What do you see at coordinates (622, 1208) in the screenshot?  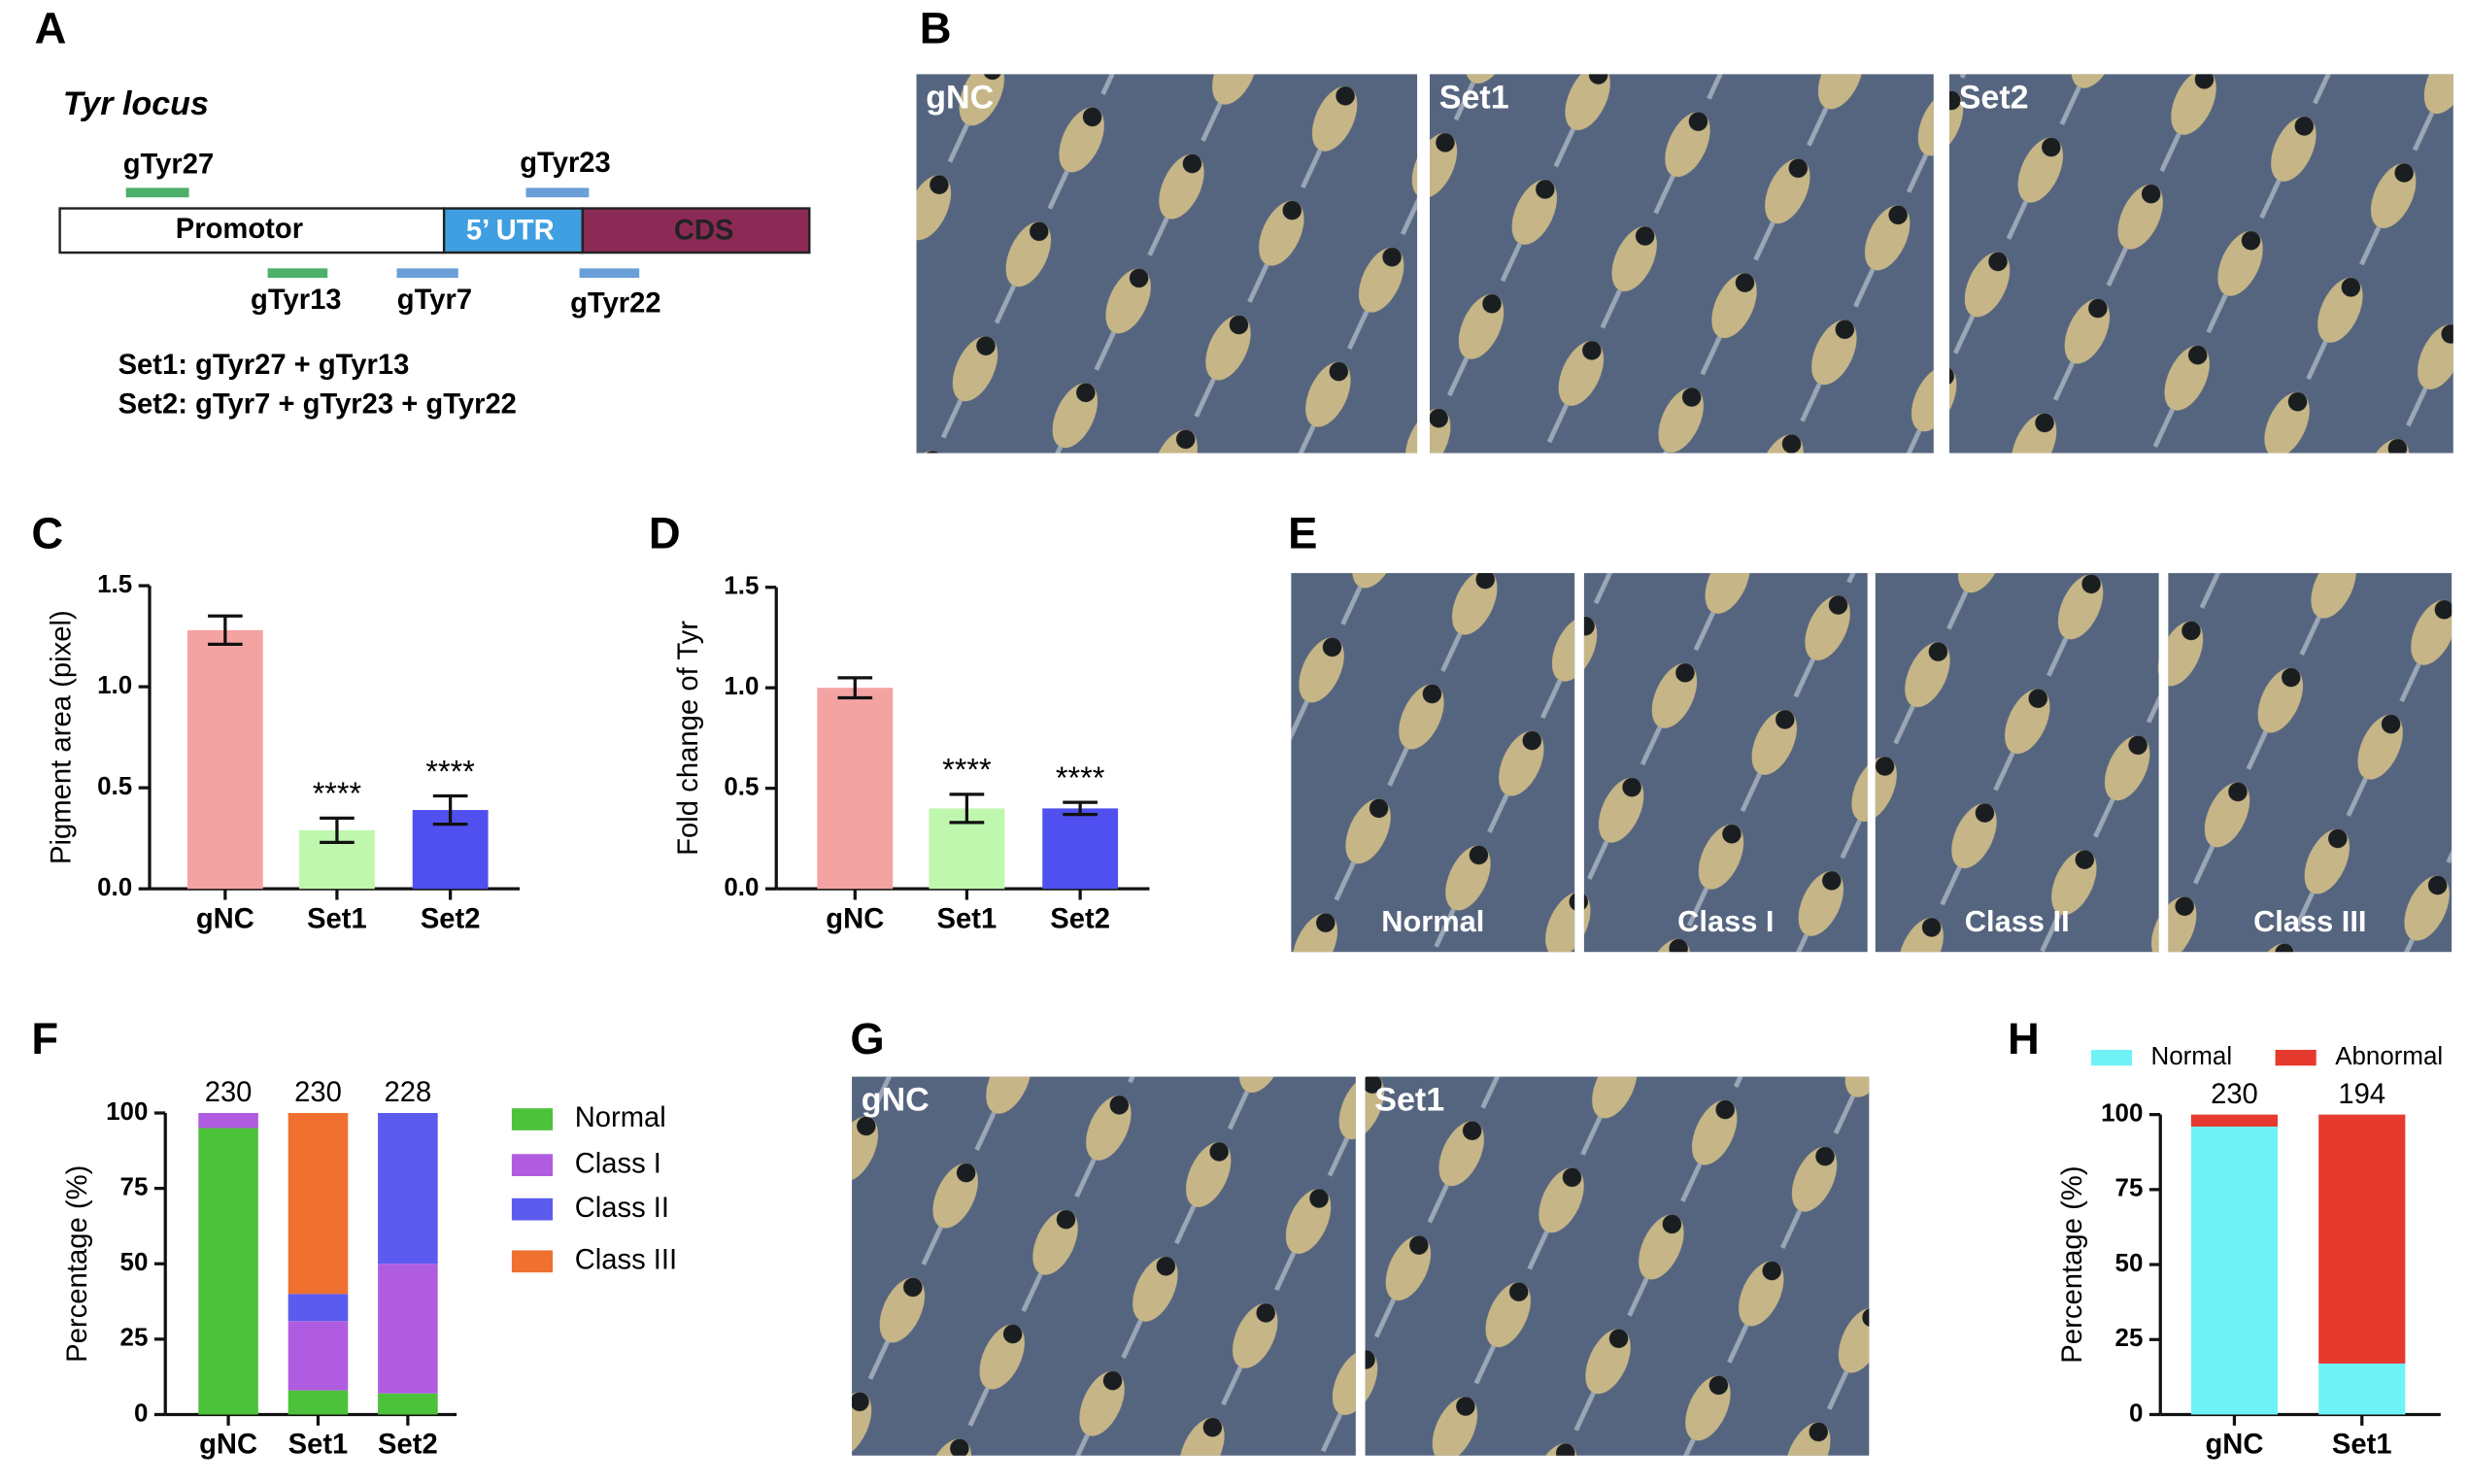 I see `legend-label: Class II` at bounding box center [622, 1208].